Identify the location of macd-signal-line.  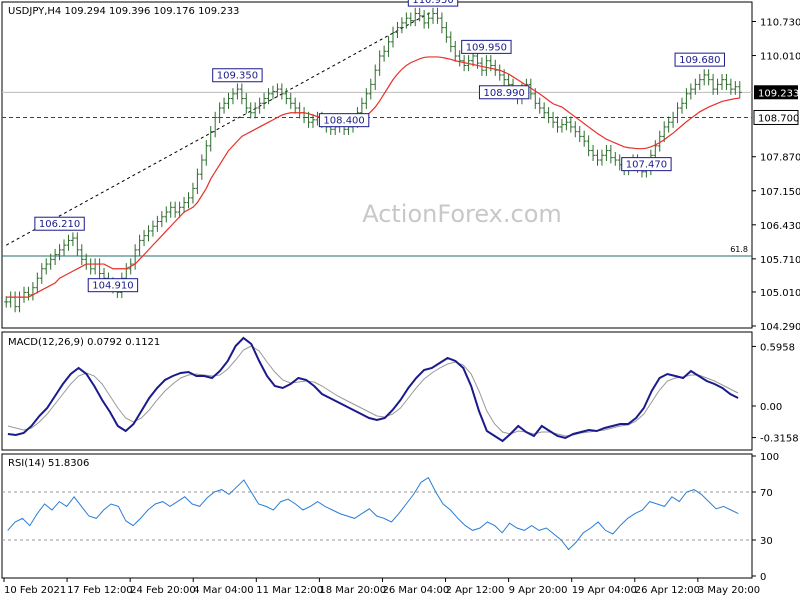
(373, 391).